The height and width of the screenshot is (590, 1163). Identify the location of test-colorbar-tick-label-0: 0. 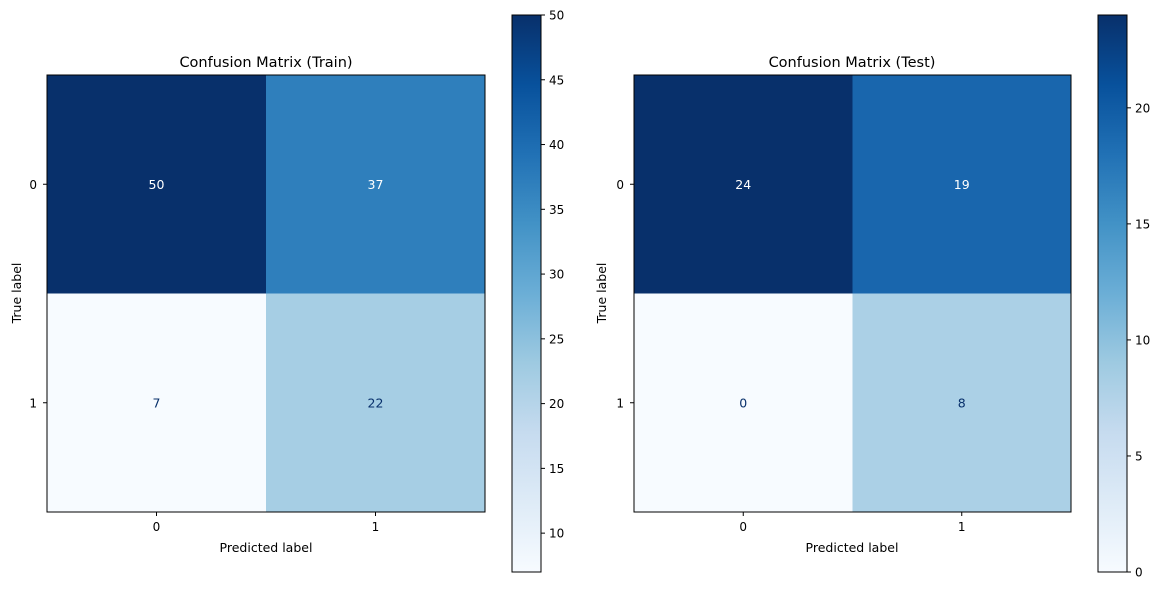
(1139, 573).